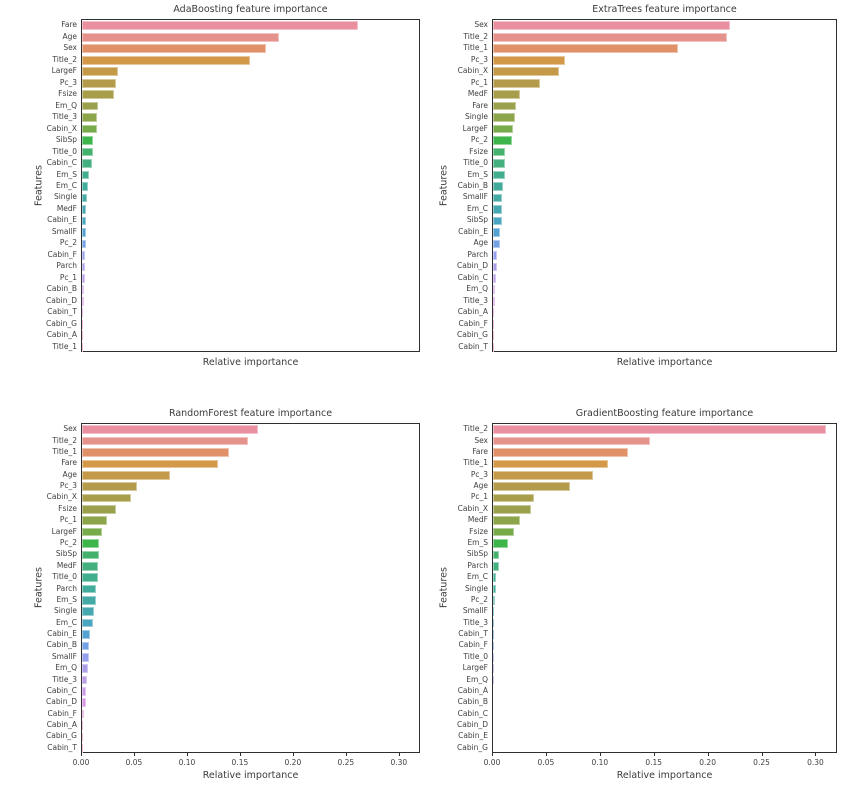 This screenshot has height=794, width=851. Describe the element at coordinates (399, 762) in the screenshot. I see `xtick-label: 0.30` at that location.